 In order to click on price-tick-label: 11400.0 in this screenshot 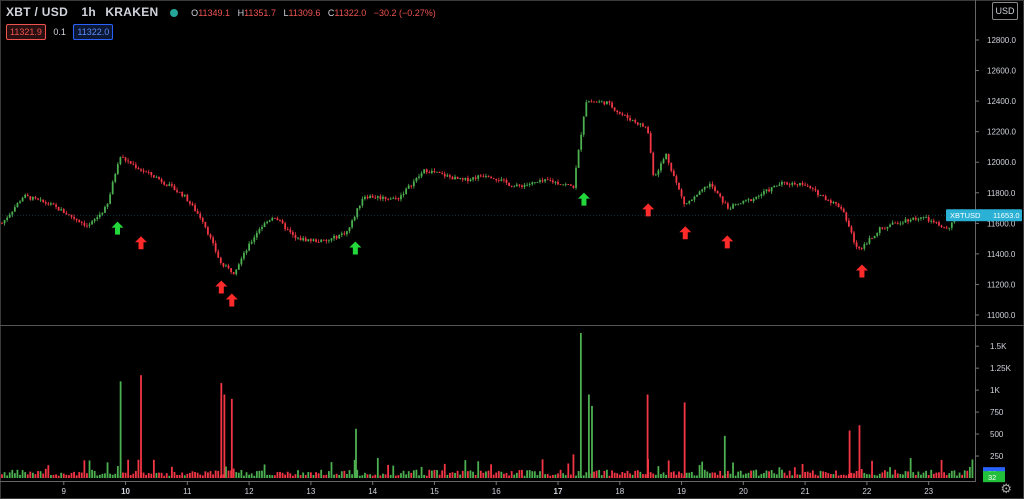, I will do `click(1001, 254)`.